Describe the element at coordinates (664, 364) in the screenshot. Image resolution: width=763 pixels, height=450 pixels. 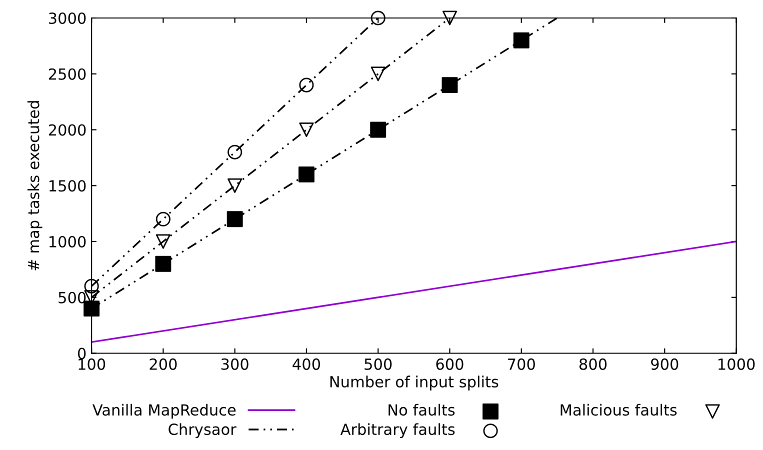
I see `x-tick-label: 900` at that location.